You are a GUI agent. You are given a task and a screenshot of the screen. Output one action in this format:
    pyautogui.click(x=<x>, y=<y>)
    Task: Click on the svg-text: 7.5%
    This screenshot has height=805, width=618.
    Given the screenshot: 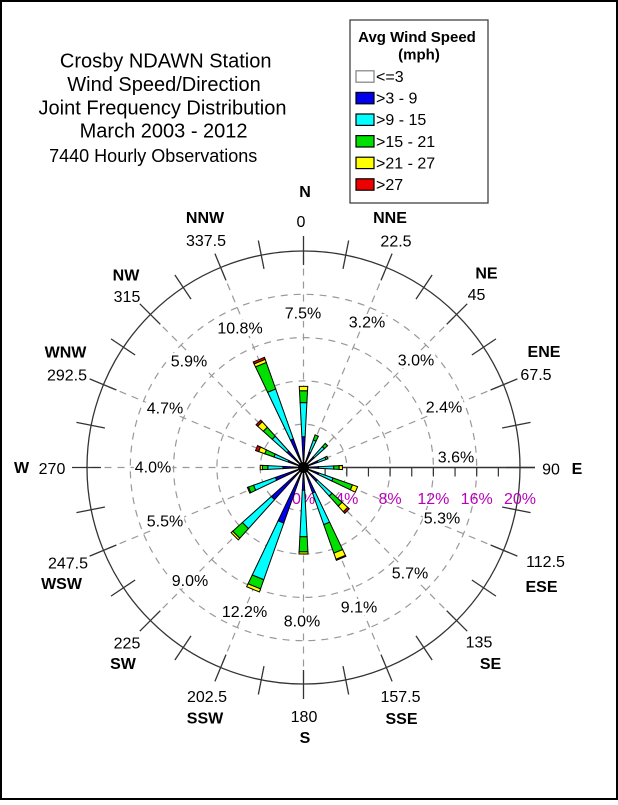 What is the action you would take?
    pyautogui.click(x=303, y=314)
    